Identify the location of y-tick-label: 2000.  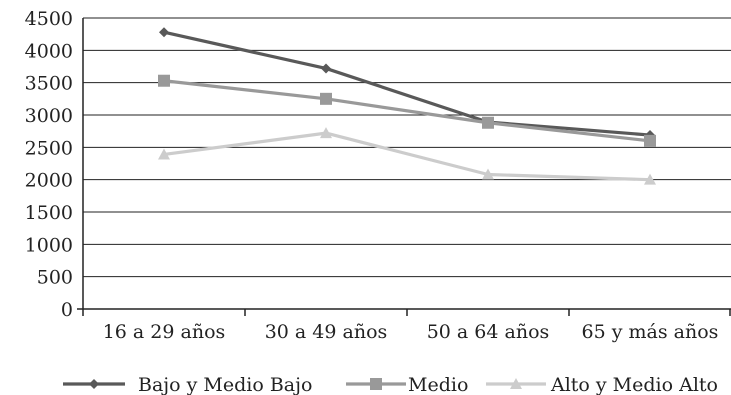
(49, 181).